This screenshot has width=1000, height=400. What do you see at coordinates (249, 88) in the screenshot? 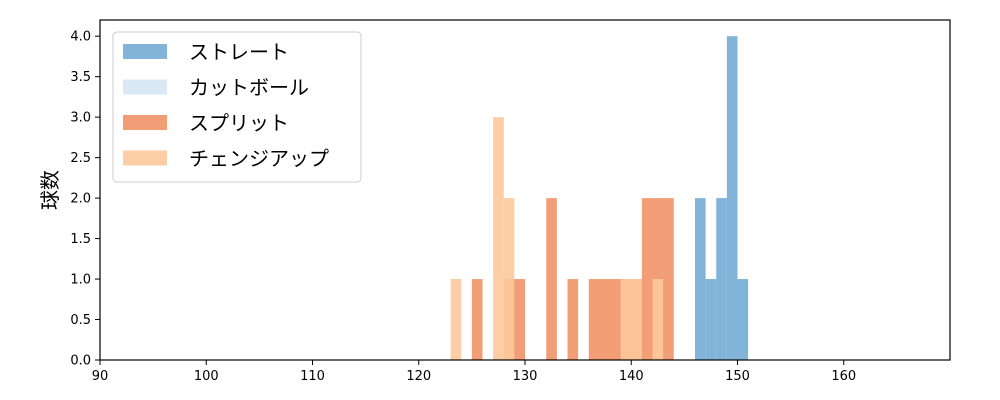
I see `legend-label: カットボール` at bounding box center [249, 88].